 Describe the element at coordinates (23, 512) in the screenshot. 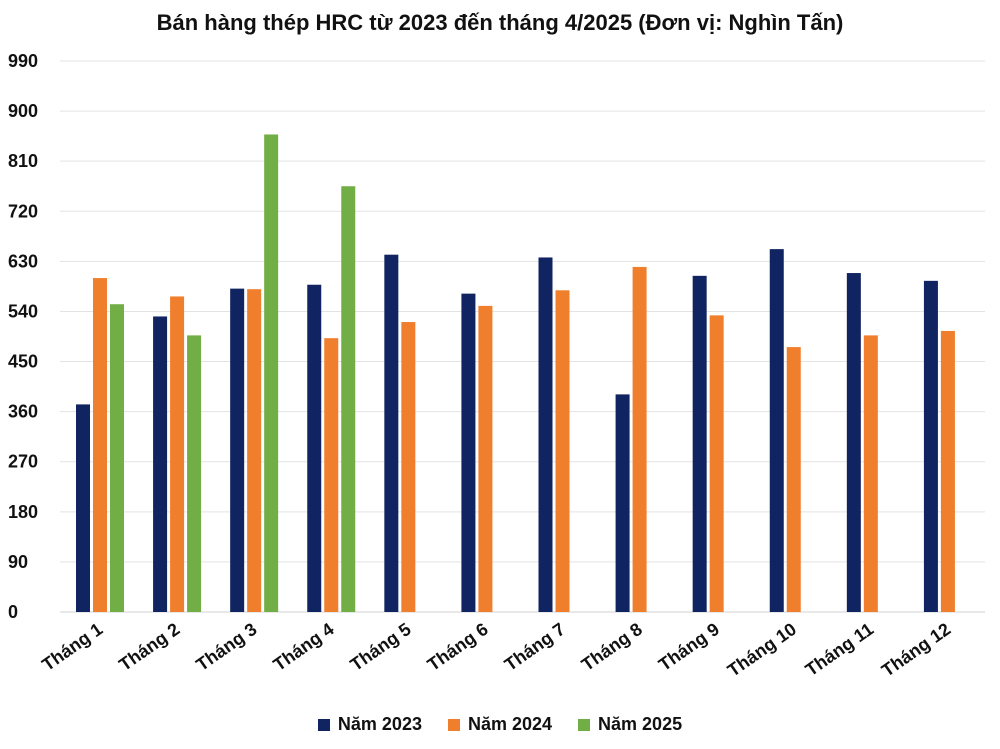

I see `y-tick-label: 180` at that location.